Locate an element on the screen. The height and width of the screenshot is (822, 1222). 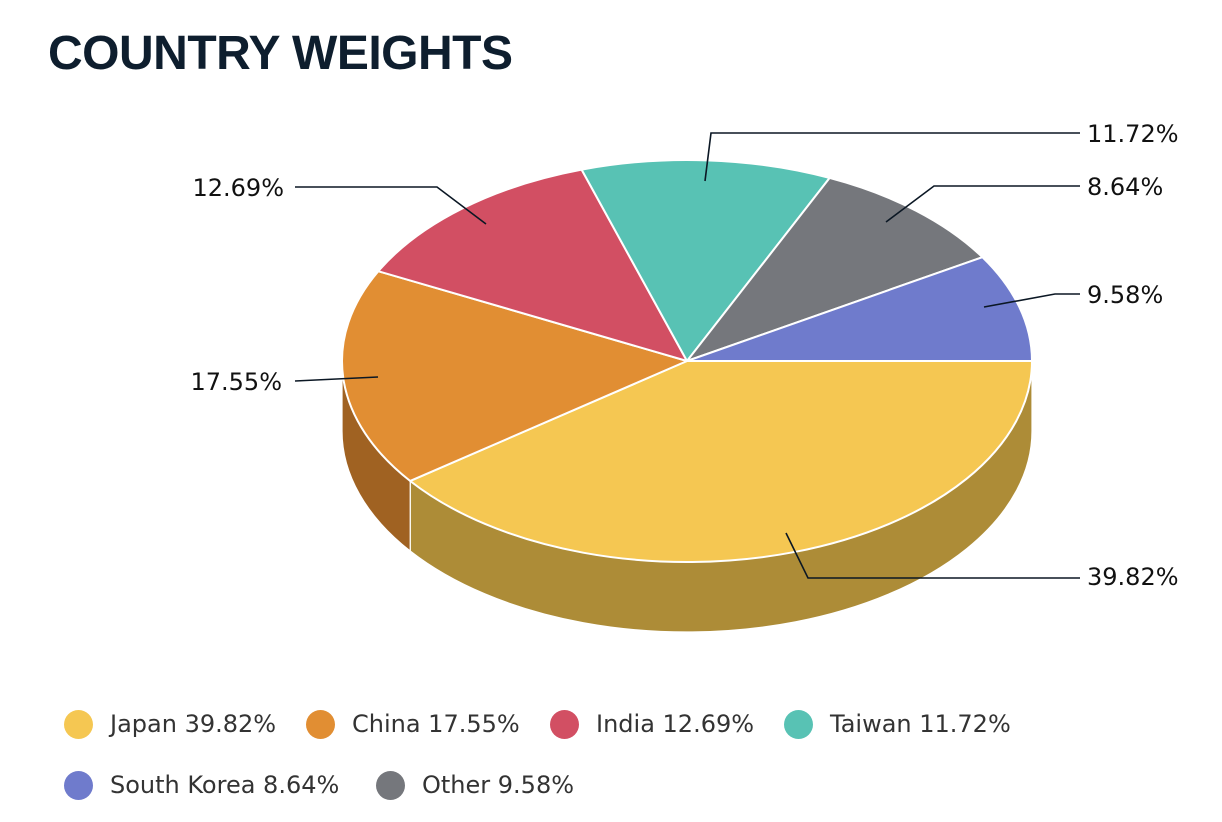
data-label-china: 17.55% is located at coordinates (236, 382).